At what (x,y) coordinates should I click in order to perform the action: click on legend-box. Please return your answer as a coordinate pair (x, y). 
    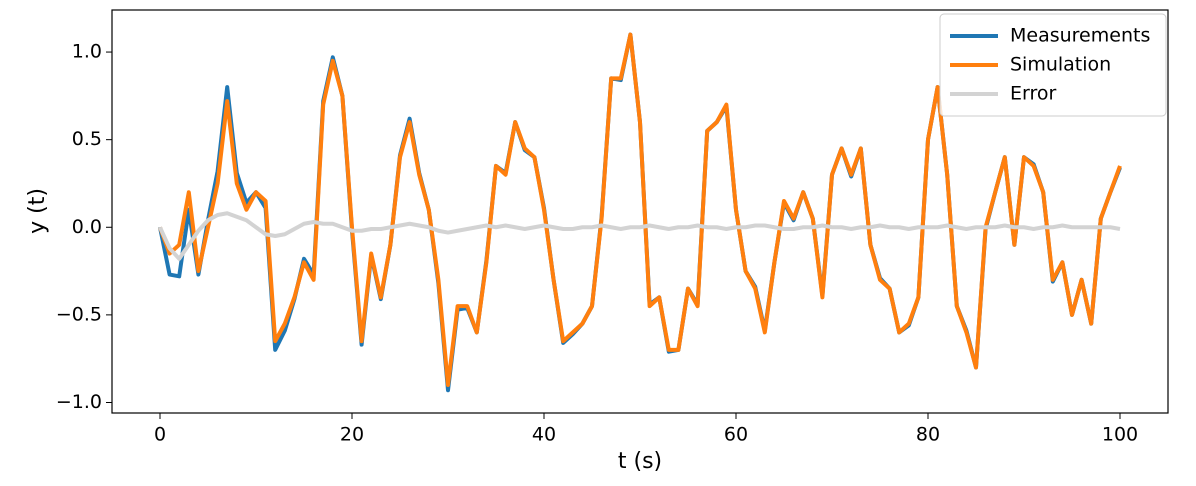
    Looking at the image, I should click on (1053, 65).